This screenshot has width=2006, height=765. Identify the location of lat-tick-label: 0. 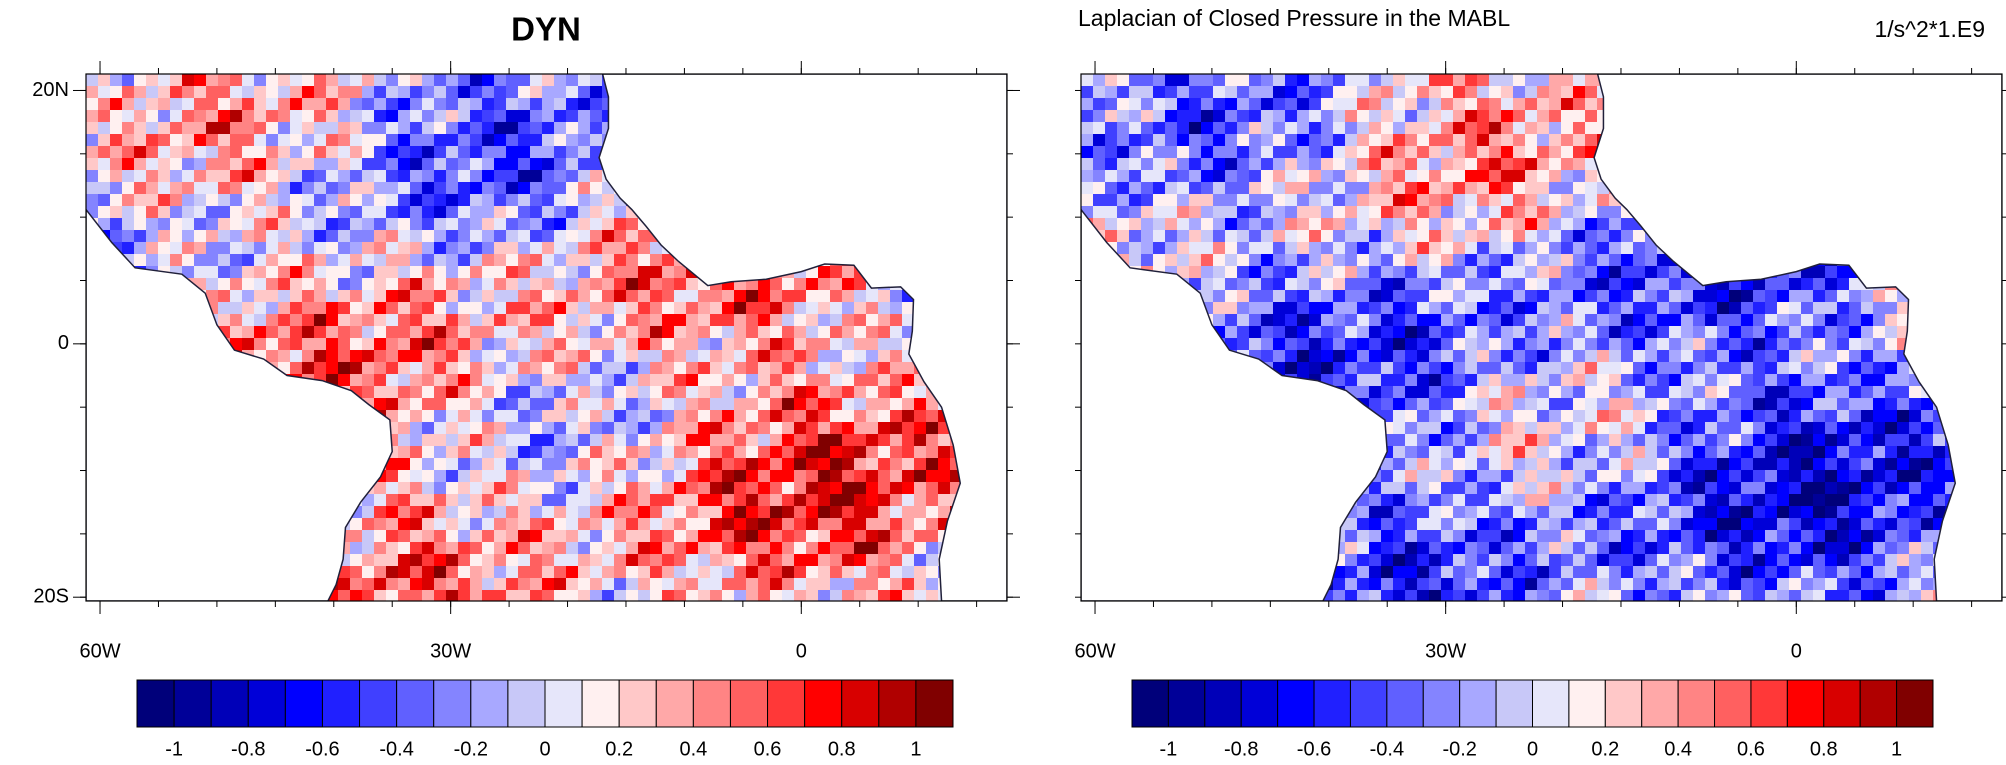
(63, 343).